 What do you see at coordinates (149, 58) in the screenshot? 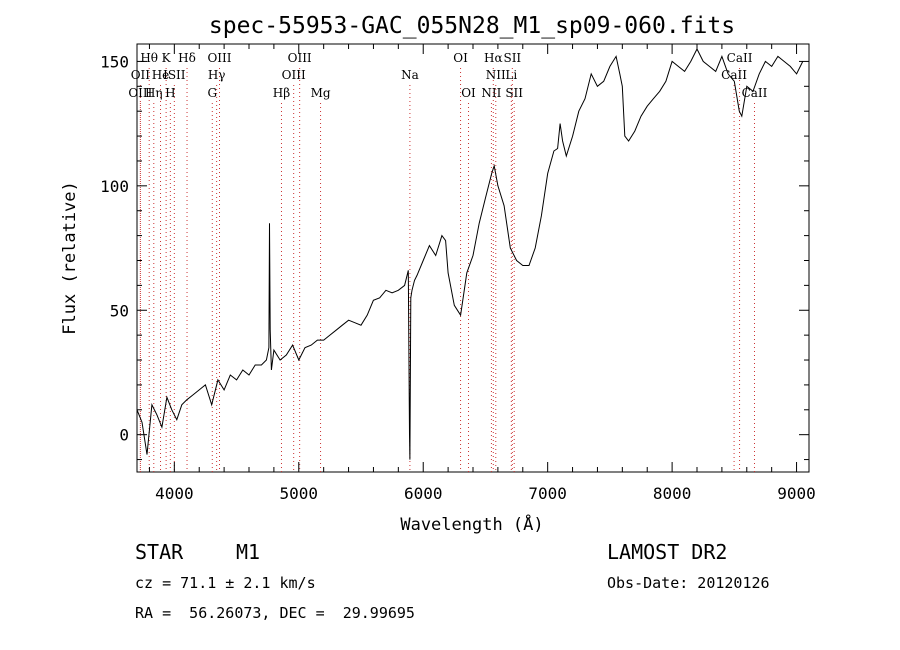
I see `line-marker-label: Hθ` at bounding box center [149, 58].